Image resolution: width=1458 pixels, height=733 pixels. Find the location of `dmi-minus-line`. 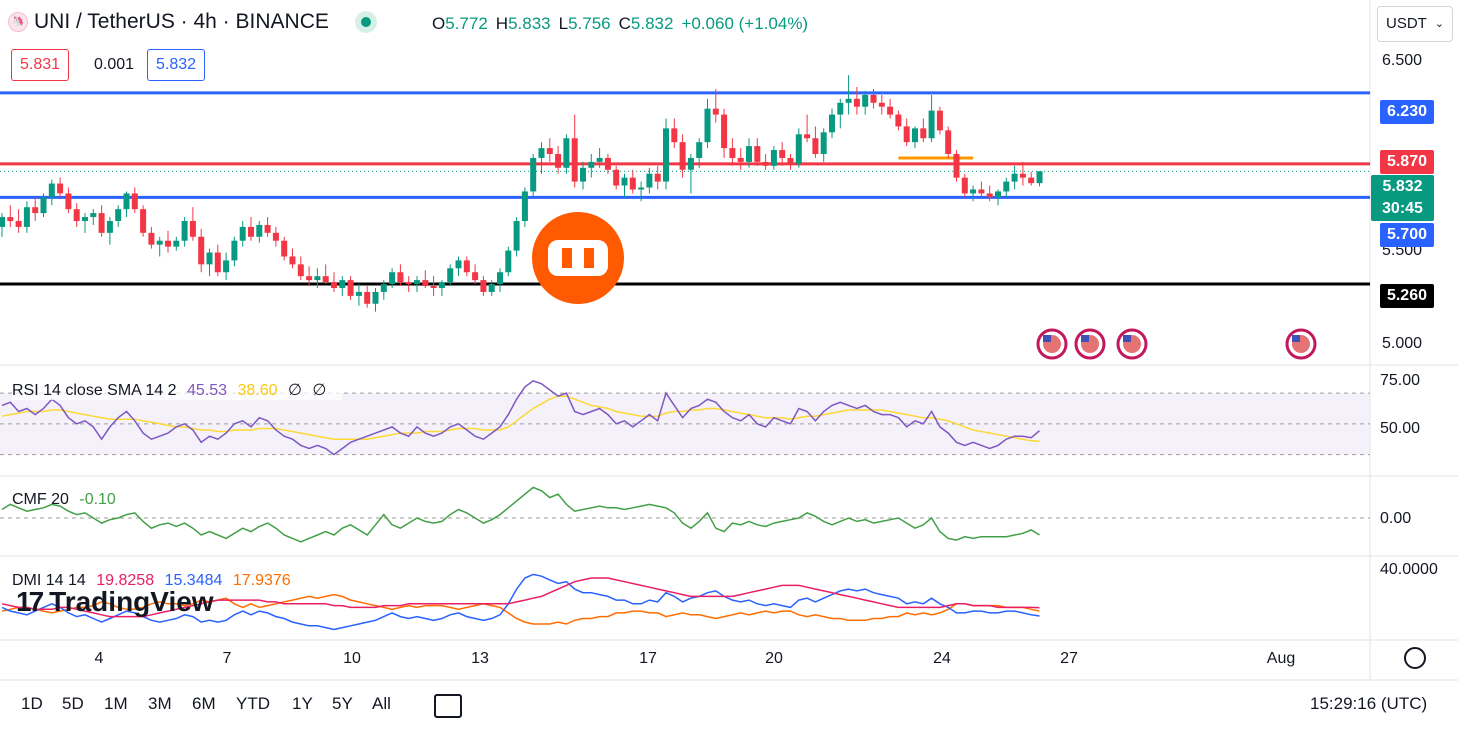

dmi-minus-line is located at coordinates (520, 609).